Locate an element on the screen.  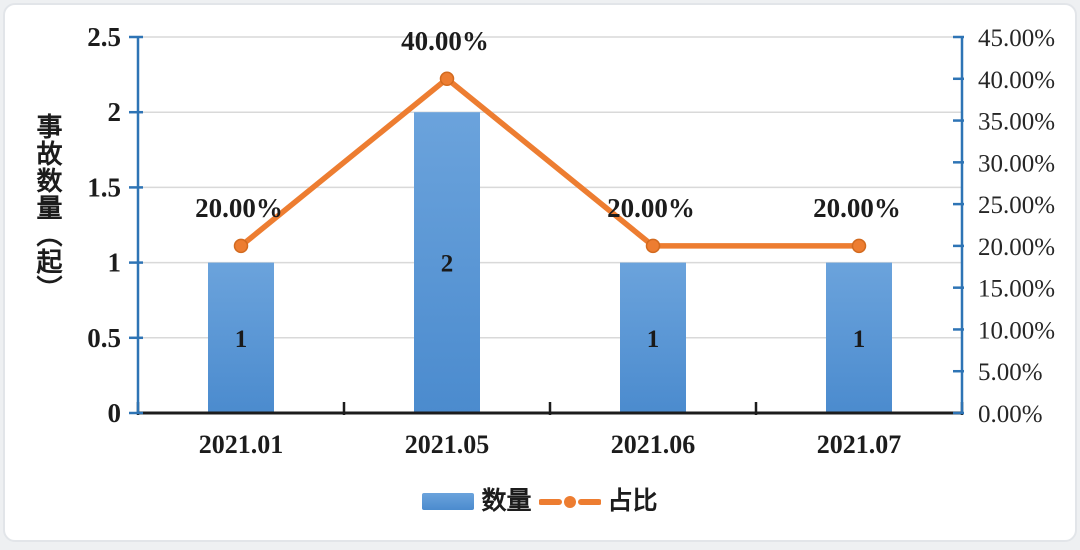
left-tick-label: 1.5 is located at coordinates (104, 187).